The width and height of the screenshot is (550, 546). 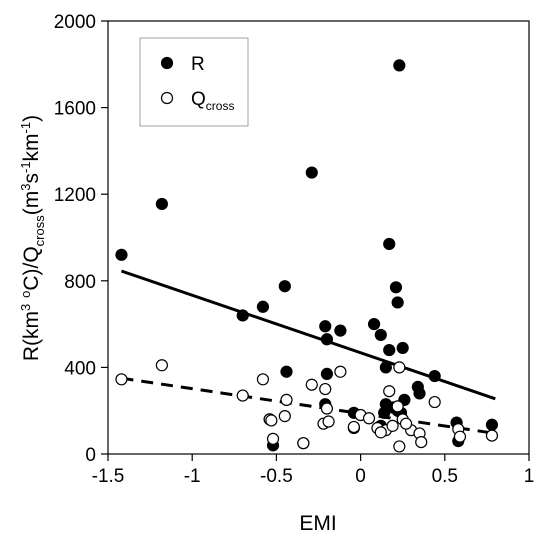 What do you see at coordinates (75, 109) in the screenshot?
I see `y-tick-label: 1600` at bounding box center [75, 109].